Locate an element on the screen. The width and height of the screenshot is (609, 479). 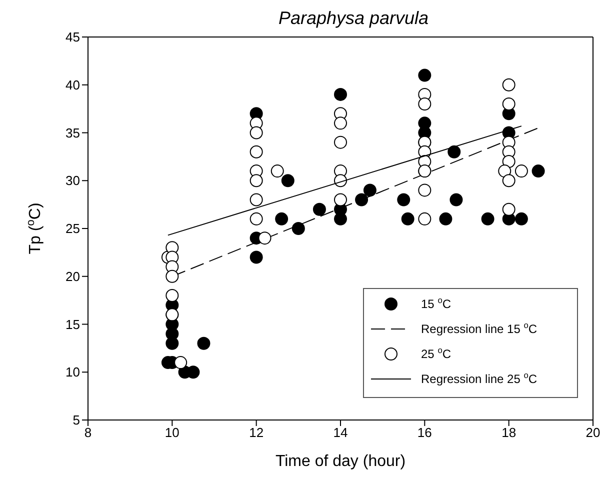
y-tick-label: 35 is located at coordinates (73, 132).